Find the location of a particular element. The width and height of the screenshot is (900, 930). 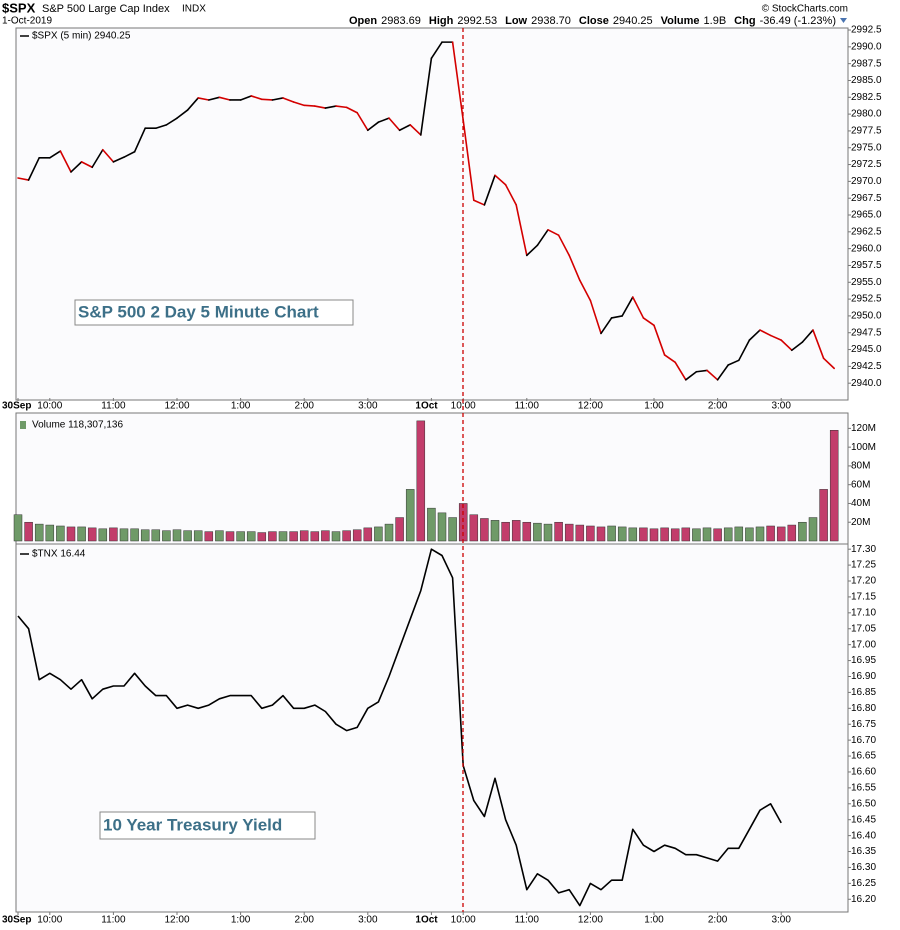

y-tick-label: 80M is located at coordinates (860, 466).